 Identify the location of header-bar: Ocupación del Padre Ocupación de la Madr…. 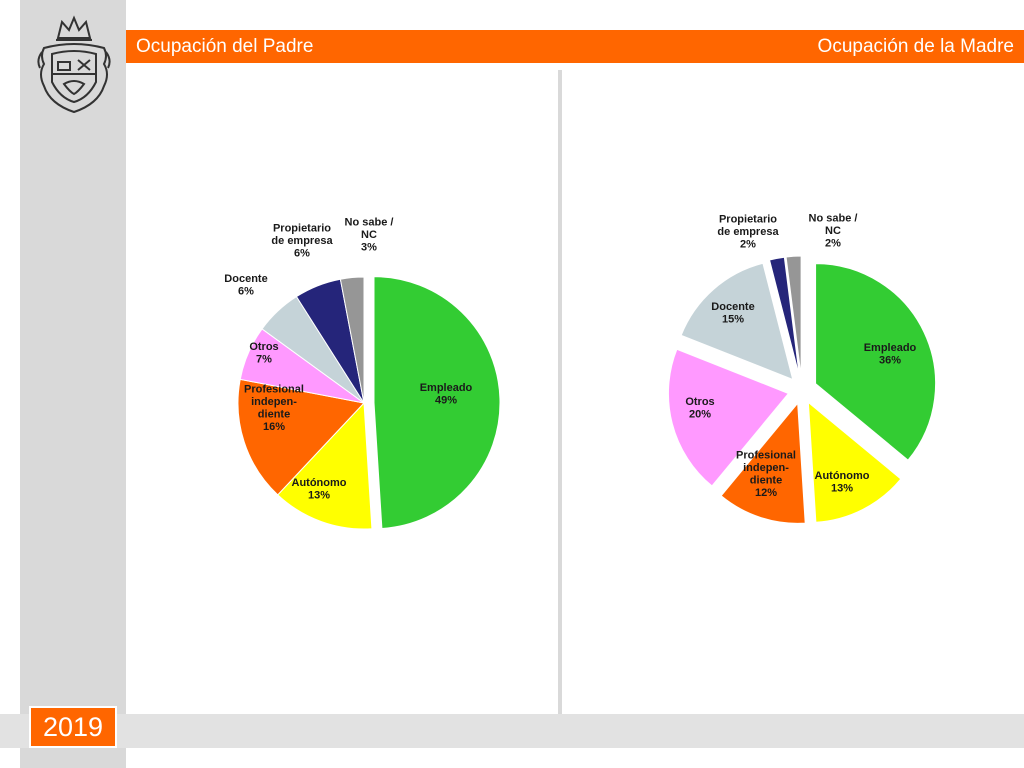
(575, 46).